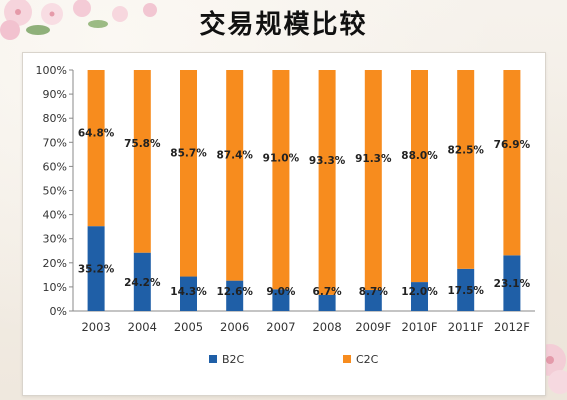  I want to click on y-tick-label: 40%, so click(55, 215).